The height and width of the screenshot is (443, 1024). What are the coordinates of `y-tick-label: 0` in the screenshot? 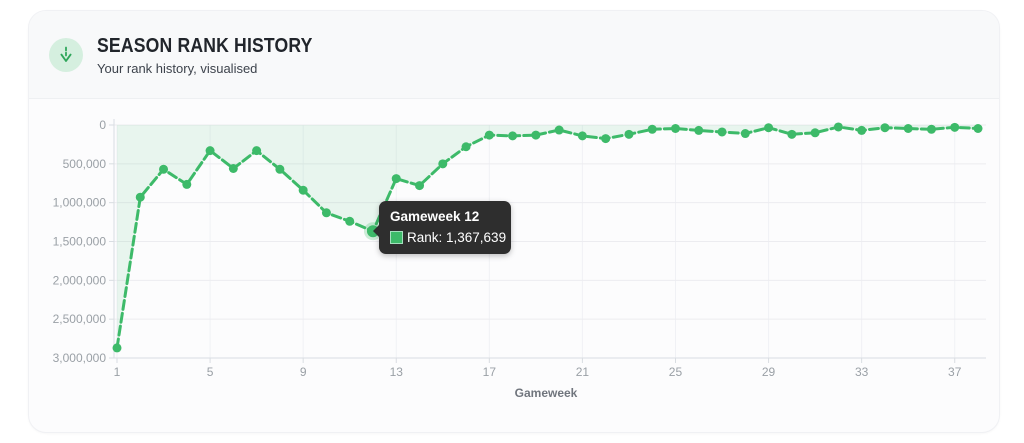 It's located at (102, 125).